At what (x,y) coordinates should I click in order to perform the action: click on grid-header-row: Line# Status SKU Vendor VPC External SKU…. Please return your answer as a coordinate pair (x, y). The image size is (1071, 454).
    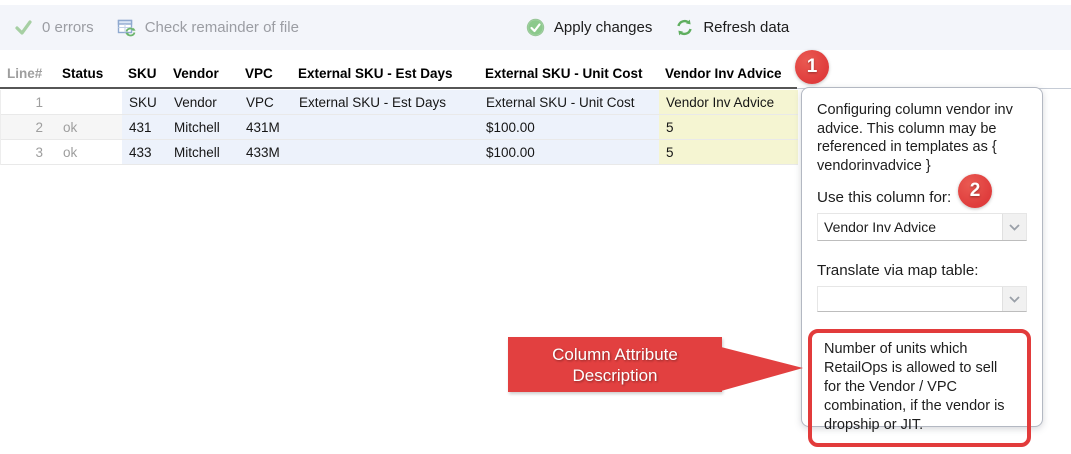
    Looking at the image, I should click on (398, 72).